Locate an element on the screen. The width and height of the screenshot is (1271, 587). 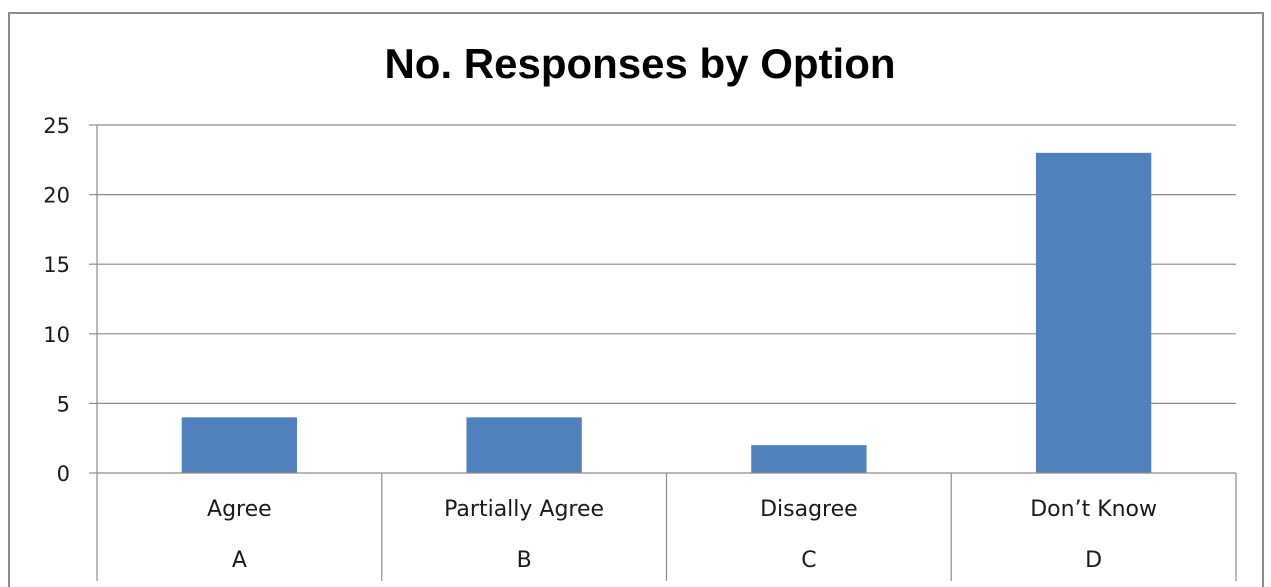
chart-title: No. Responses by Option is located at coordinates (639, 63).